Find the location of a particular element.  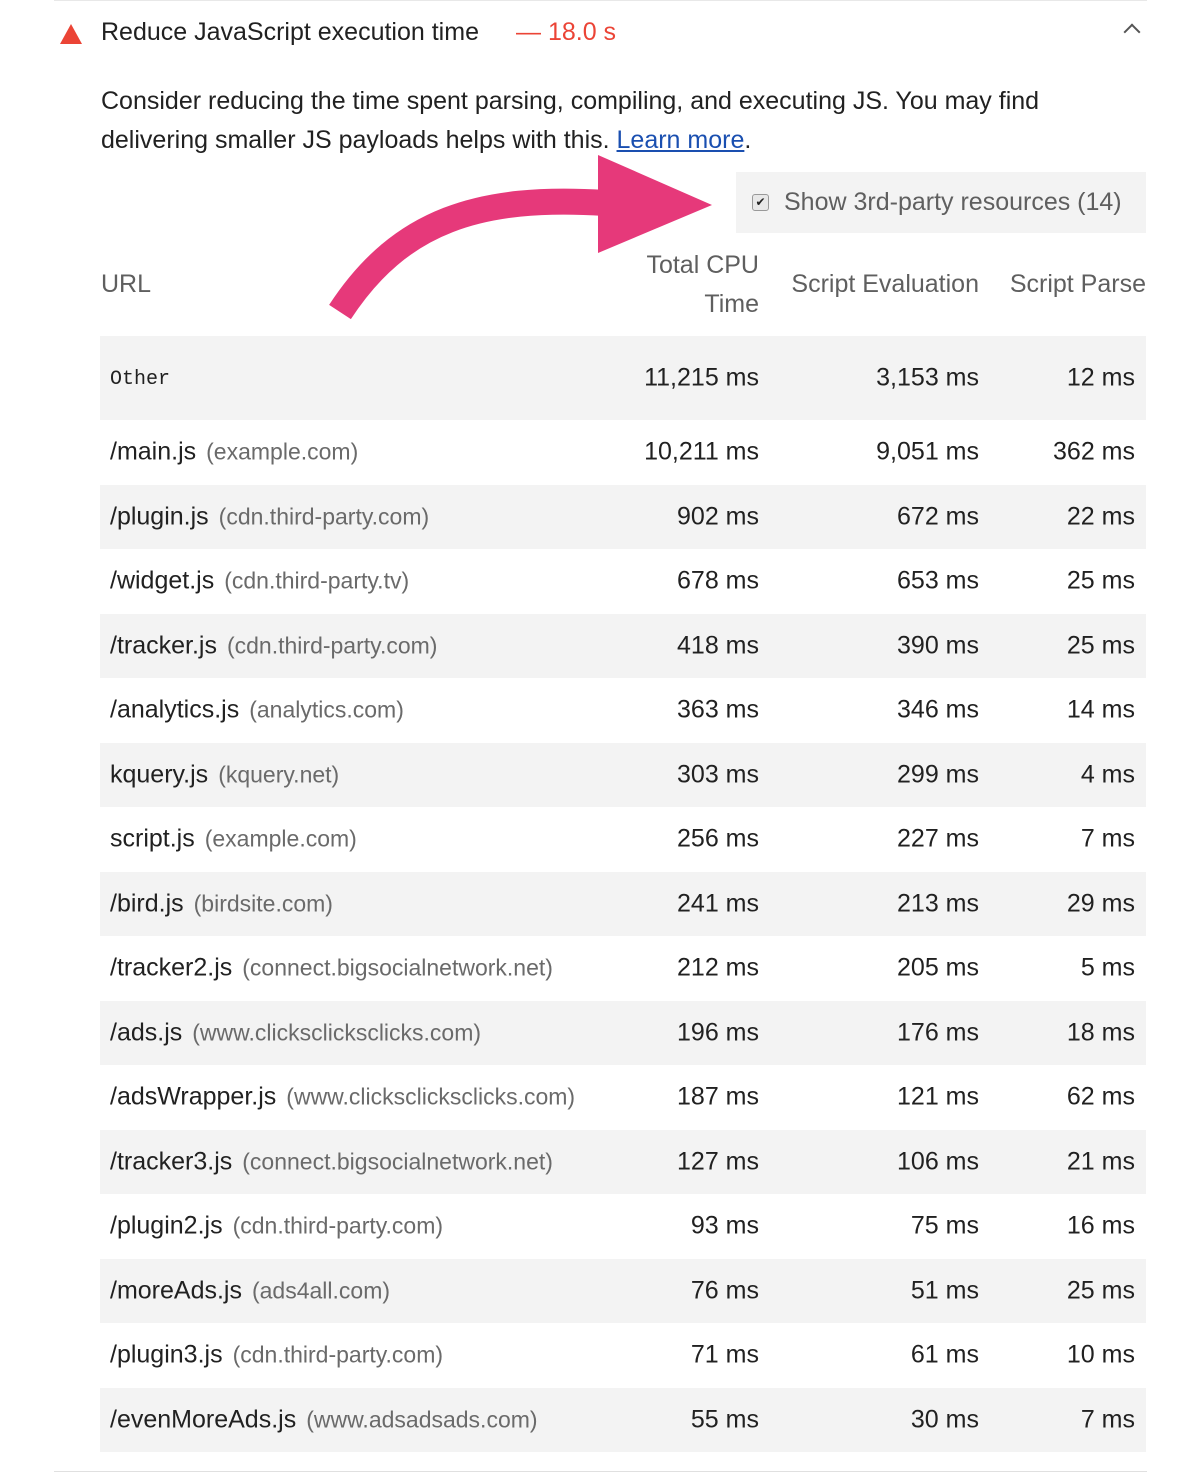

row-url: /plugin2.js (cdn.third-party.com) is located at coordinates (276, 1226).